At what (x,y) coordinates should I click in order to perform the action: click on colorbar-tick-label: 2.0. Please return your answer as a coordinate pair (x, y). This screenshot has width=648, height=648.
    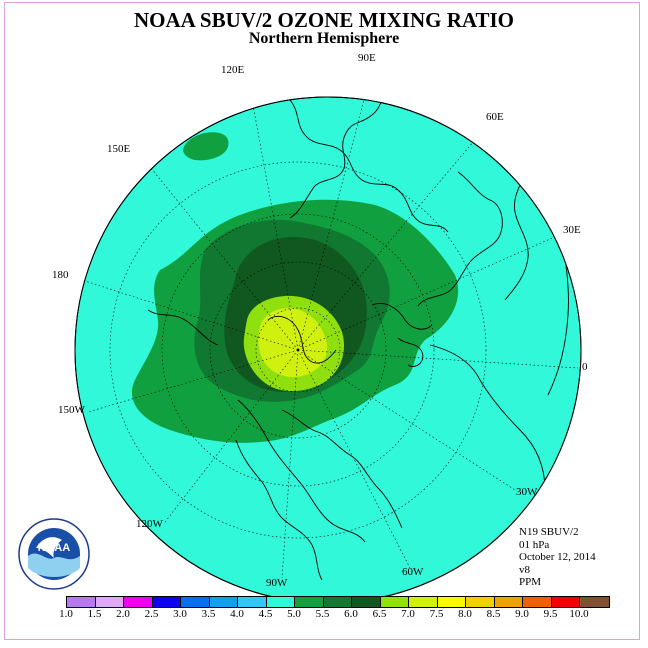
    Looking at the image, I should click on (123, 614).